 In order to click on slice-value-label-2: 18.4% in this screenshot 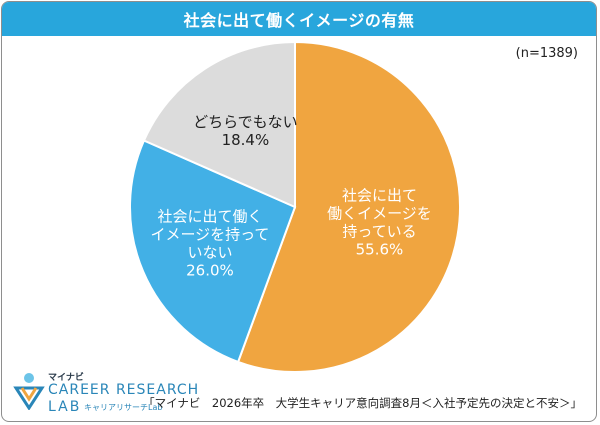, I will do `click(246, 140)`.